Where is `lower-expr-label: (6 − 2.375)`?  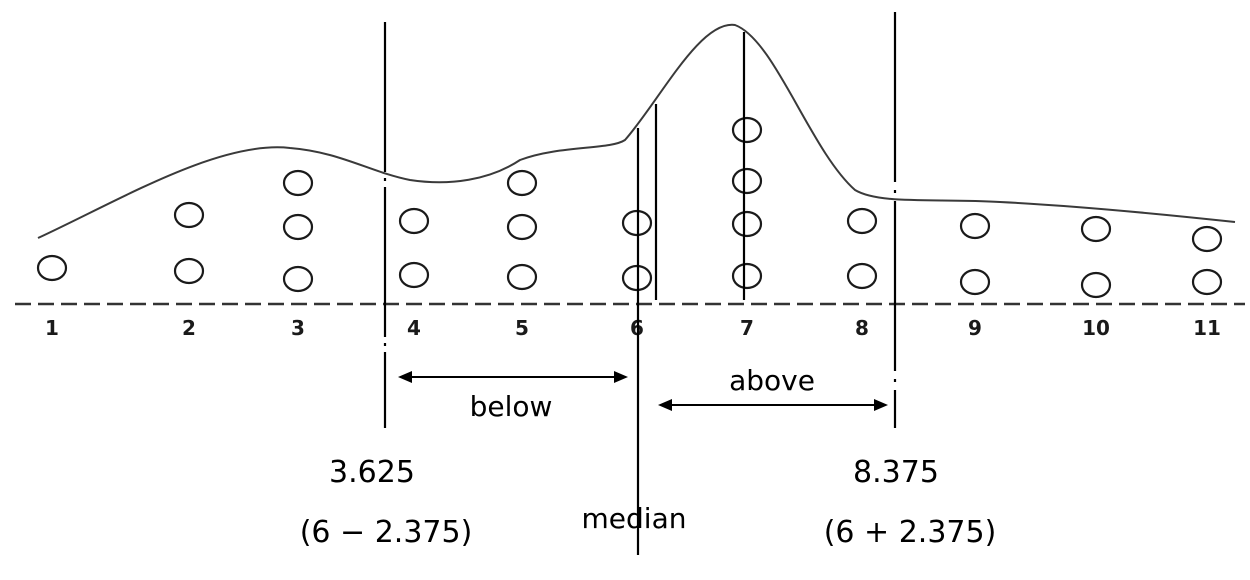 lower-expr-label: (6 − 2.375) is located at coordinates (386, 532).